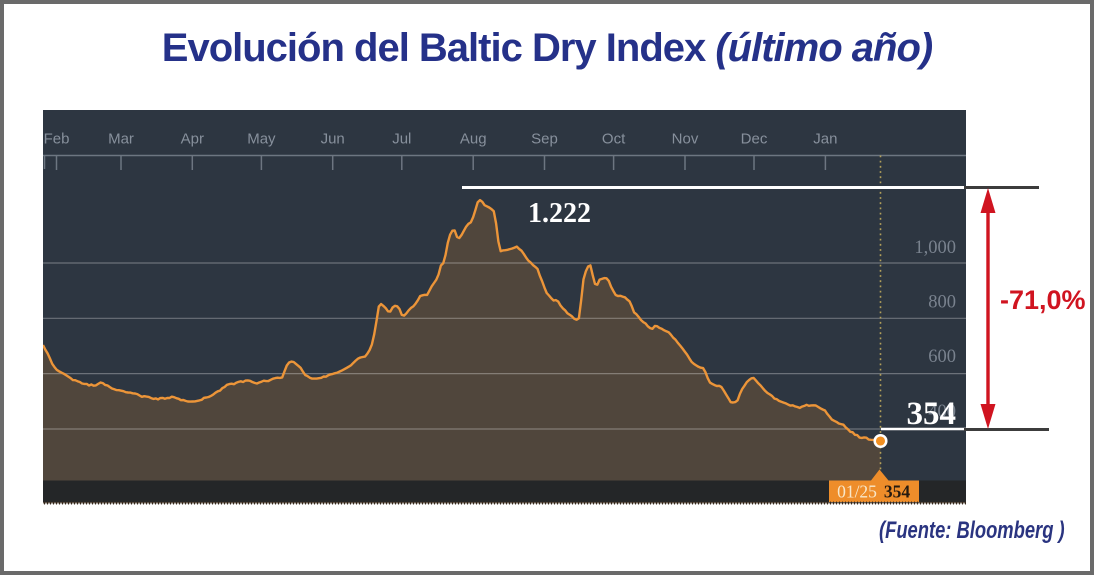 The height and width of the screenshot is (575, 1094). Describe the element at coordinates (754, 139) in the screenshot. I see `svg-text: Dec` at that location.